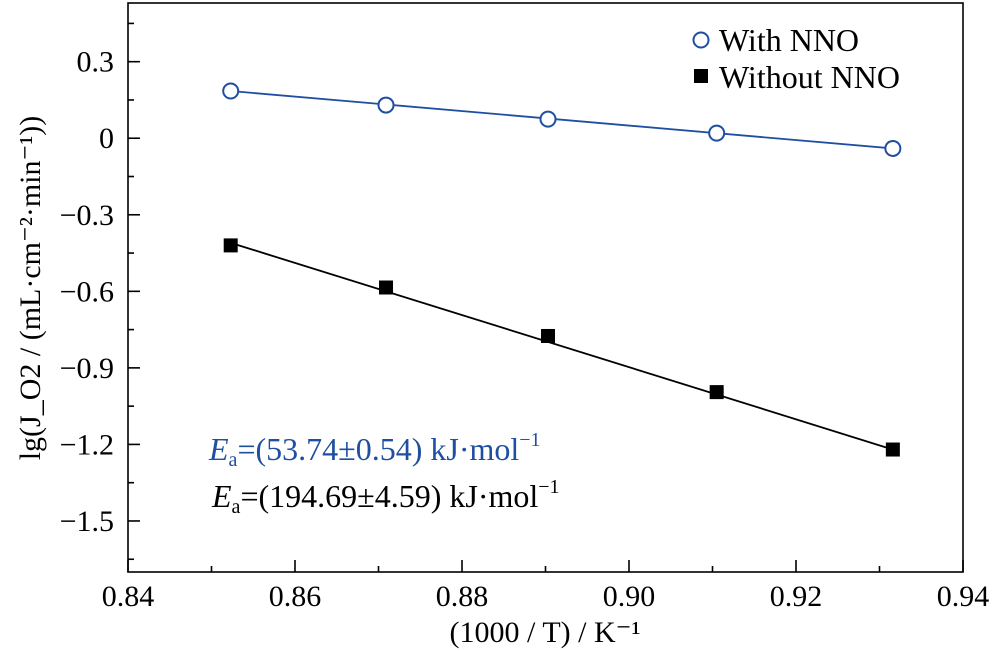 The width and height of the screenshot is (1000, 652). What do you see at coordinates (701, 76) in the screenshot?
I see `legend-marker-without-nno` at bounding box center [701, 76].